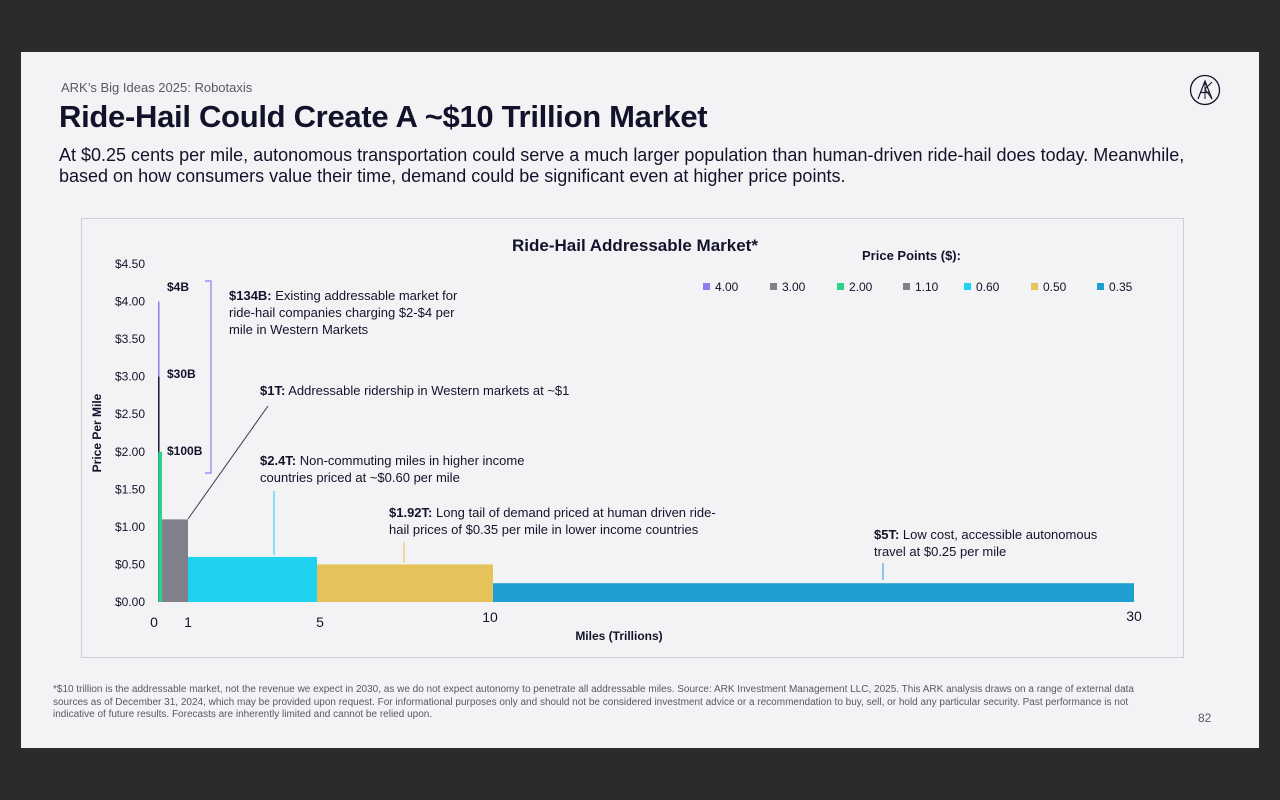  What do you see at coordinates (185, 451) in the screenshot?
I see `bracket-label: $100B` at bounding box center [185, 451].